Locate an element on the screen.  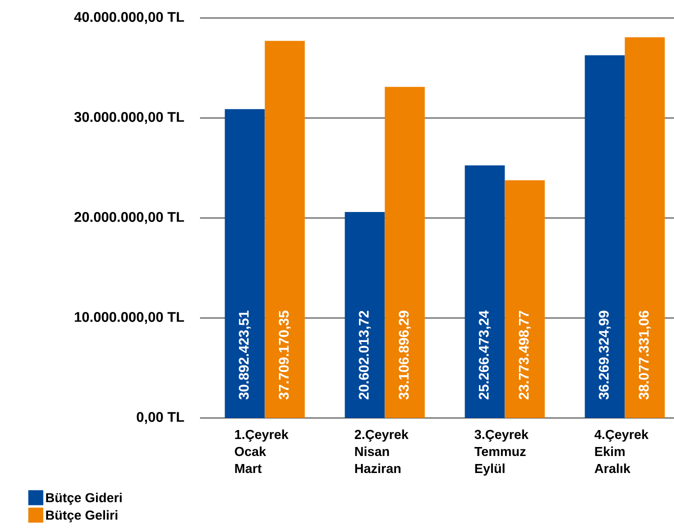
data-label: 33.106.896,29 is located at coordinates (404, 355).